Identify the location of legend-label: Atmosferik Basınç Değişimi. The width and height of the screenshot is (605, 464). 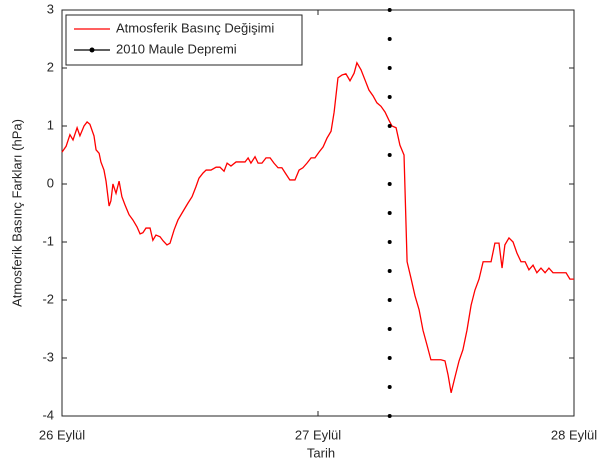
(195, 27).